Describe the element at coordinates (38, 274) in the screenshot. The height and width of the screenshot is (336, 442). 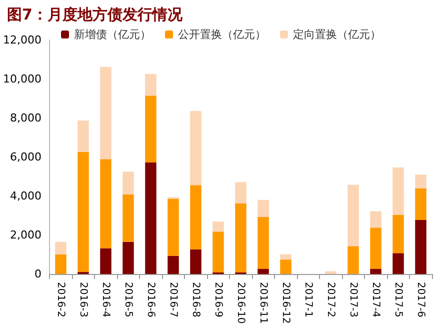
I see `y-tick-label: 0` at that location.